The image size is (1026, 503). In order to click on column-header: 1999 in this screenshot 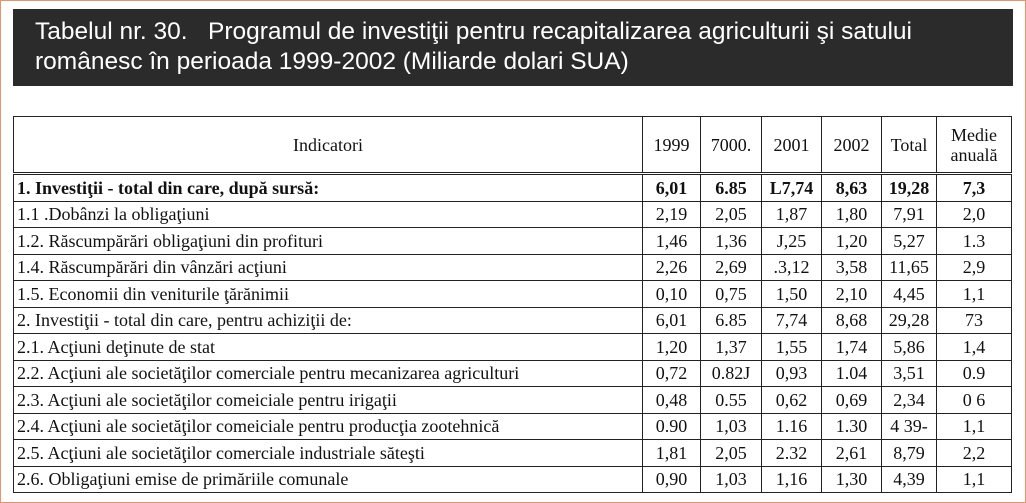, I will do `click(671, 145)`.